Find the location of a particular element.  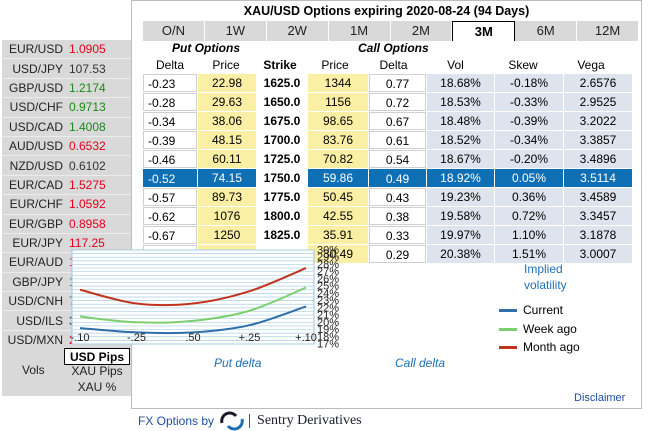

call-delta-cell: 0.72 is located at coordinates (397, 102).